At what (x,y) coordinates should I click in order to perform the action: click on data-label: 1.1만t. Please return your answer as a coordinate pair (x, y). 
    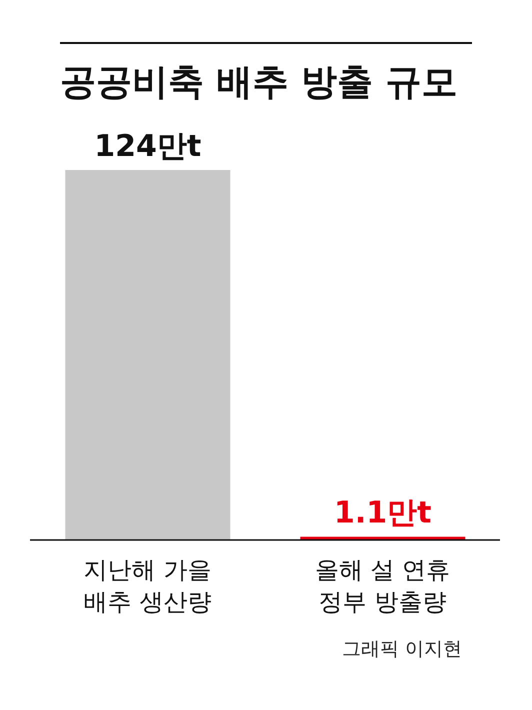
    Looking at the image, I should click on (383, 513).